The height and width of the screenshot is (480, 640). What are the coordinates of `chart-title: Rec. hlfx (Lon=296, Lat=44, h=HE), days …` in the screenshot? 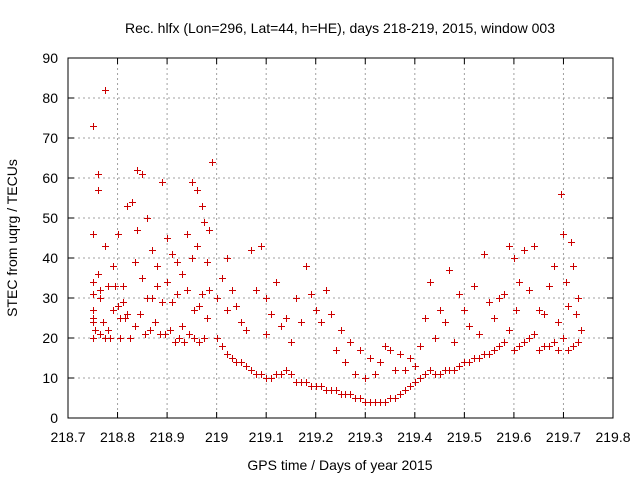 It's located at (340, 28).